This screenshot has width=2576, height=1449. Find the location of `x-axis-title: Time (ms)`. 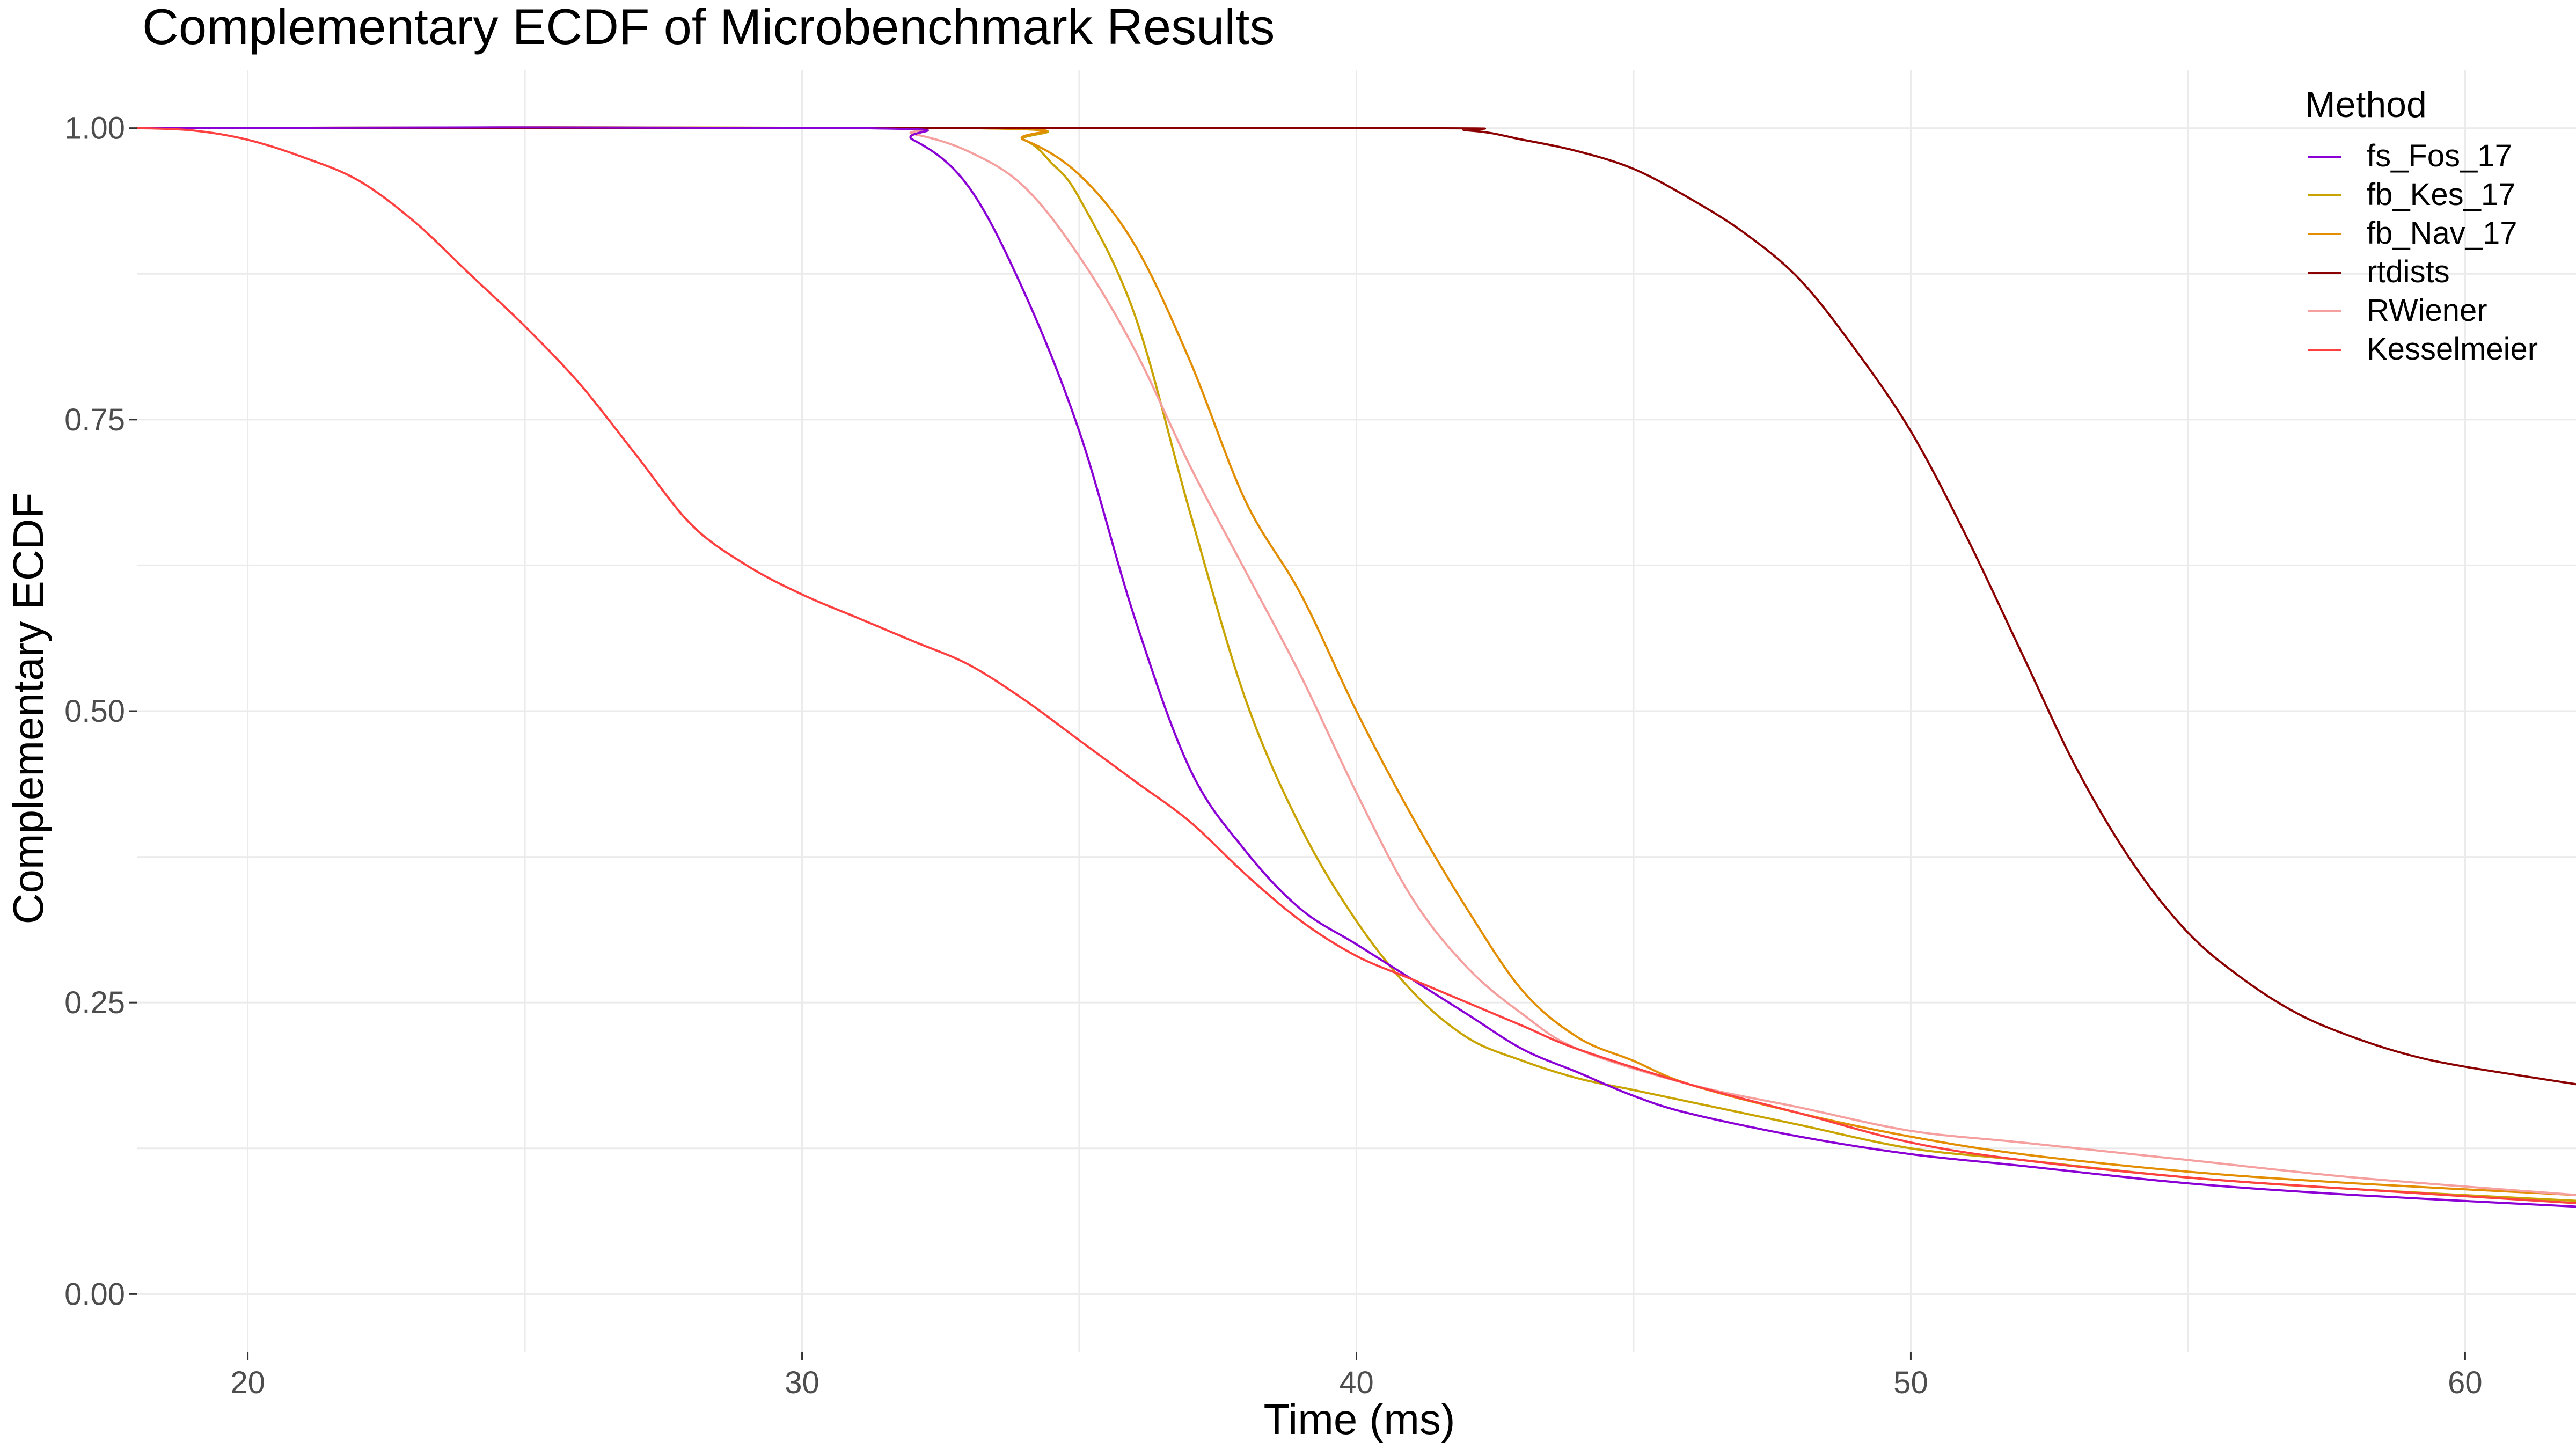

x-axis-title: Time (ms) is located at coordinates (1359, 1419).